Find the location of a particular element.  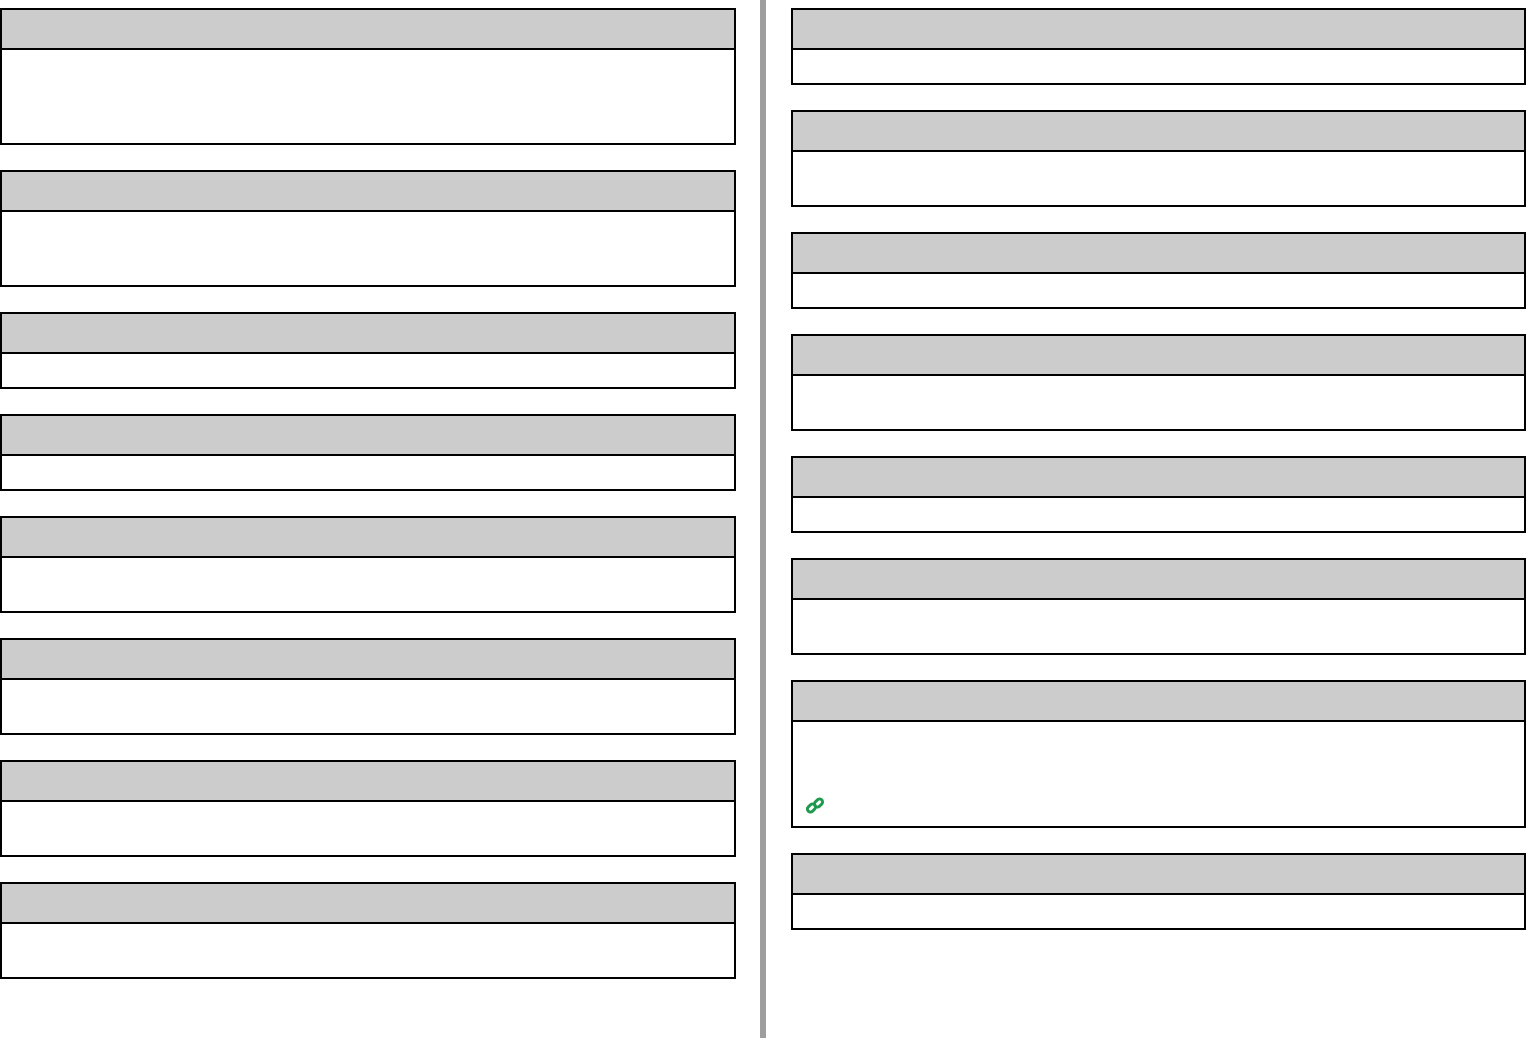

column-divider is located at coordinates (763, 519).